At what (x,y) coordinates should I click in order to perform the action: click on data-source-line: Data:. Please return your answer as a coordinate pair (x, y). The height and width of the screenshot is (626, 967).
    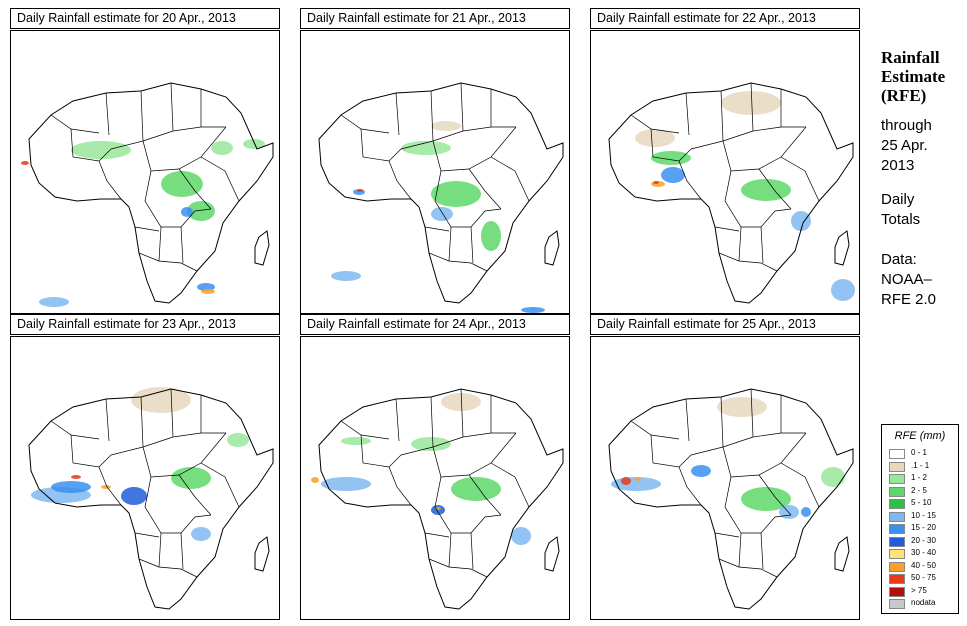
    Looking at the image, I should click on (899, 259).